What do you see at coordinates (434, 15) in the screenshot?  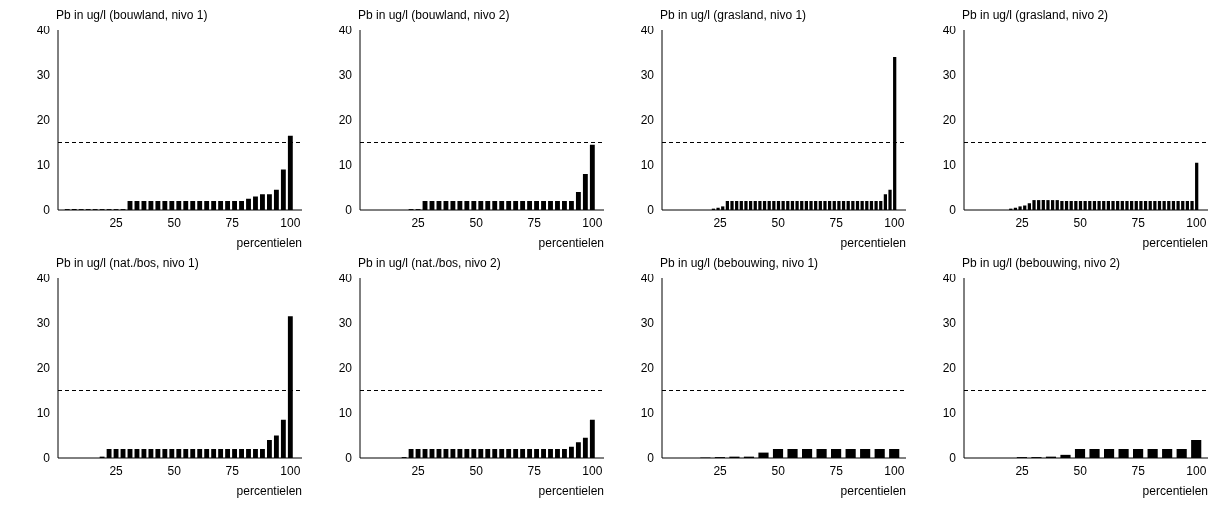 I see `chart-title: Pb in ug/l (bouwland, nivo 2)` at bounding box center [434, 15].